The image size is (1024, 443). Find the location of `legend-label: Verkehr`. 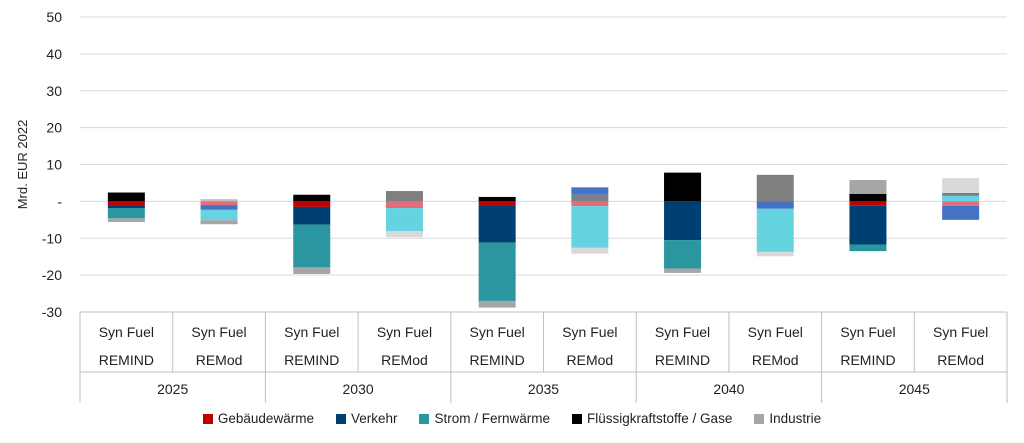

legend-label: Verkehr is located at coordinates (374, 418).